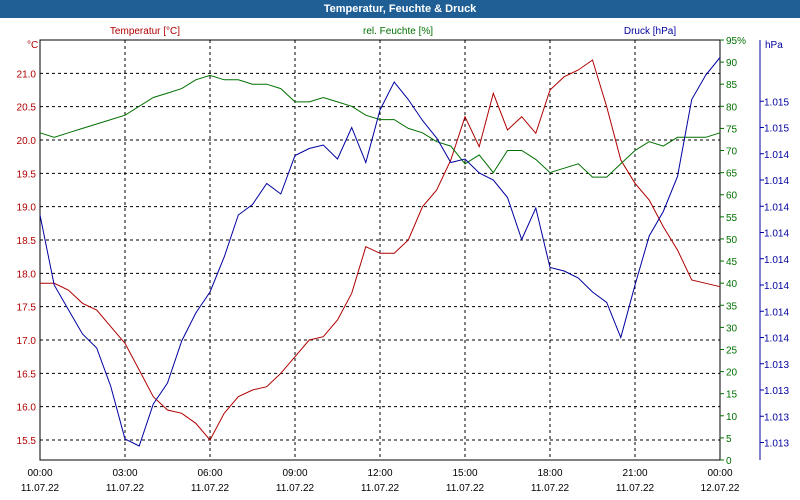 The image size is (800, 500). I want to click on y-mid-tick: 10, so click(732, 417).